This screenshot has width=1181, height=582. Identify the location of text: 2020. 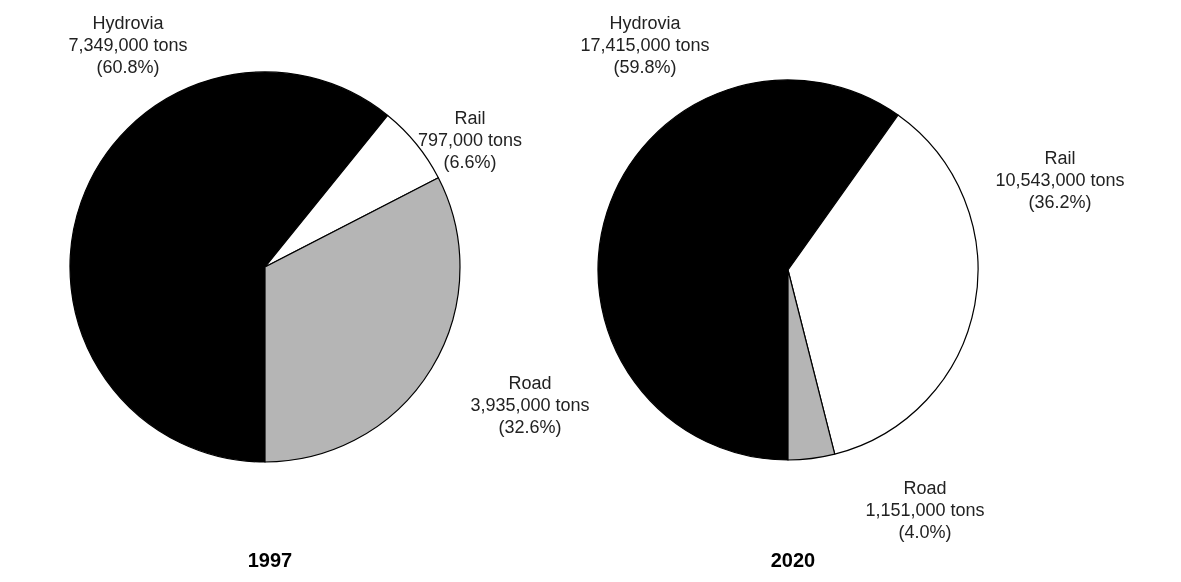
(793, 560).